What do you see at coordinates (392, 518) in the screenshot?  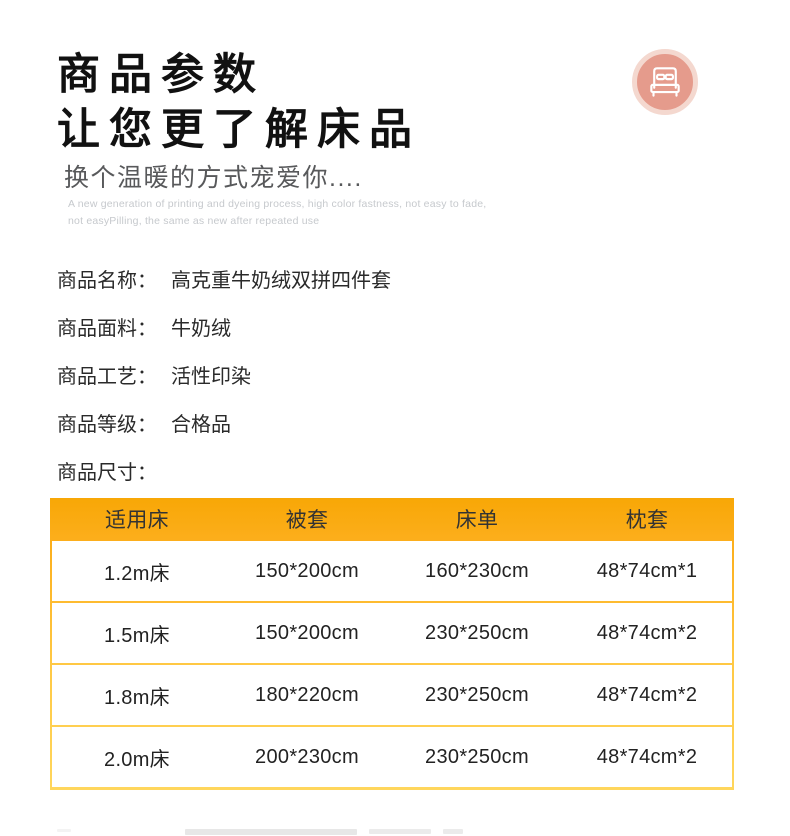 I see `size-table-header: 适用床 被套 床单 枕套` at bounding box center [392, 518].